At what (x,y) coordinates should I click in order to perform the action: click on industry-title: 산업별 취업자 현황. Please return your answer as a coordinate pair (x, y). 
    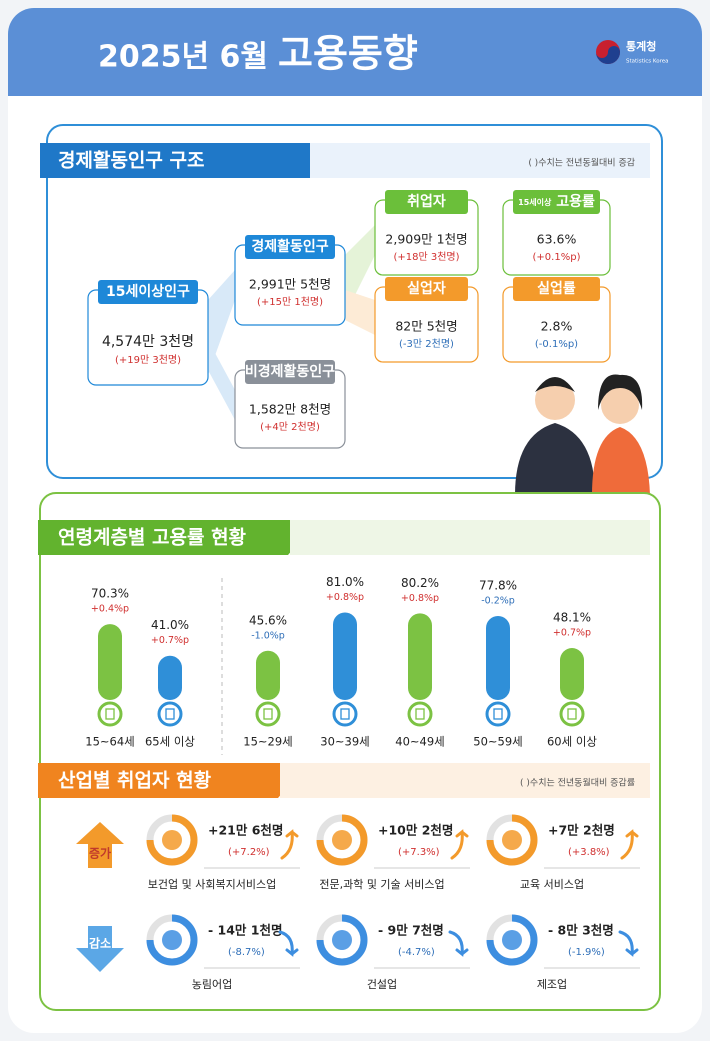
    Looking at the image, I should click on (135, 780).